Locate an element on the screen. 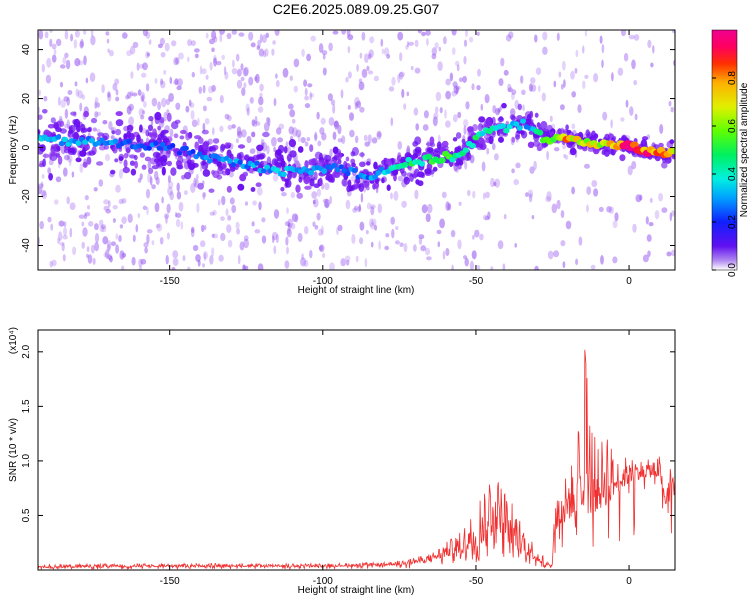  colorbar-ticks: 0.0 0.2 0.4 0.6 0.8 is located at coordinates (725, 174).